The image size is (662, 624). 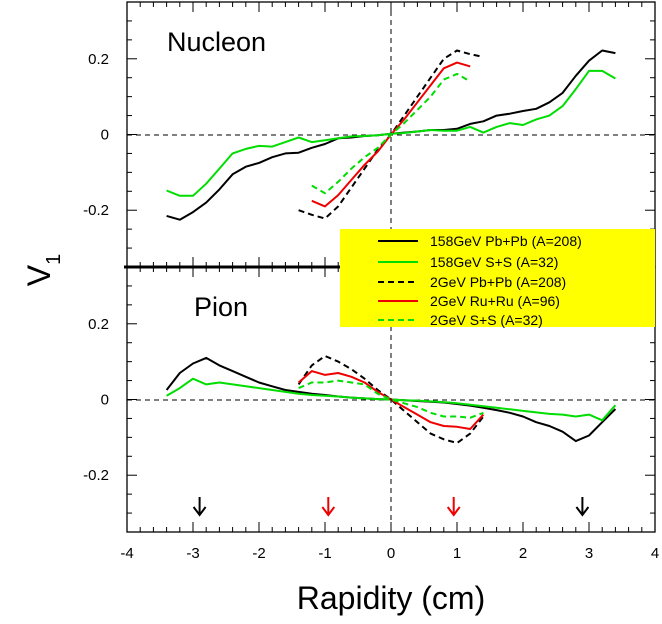 I want to click on y-tick-label-pion: 0.2, so click(x=98, y=324).